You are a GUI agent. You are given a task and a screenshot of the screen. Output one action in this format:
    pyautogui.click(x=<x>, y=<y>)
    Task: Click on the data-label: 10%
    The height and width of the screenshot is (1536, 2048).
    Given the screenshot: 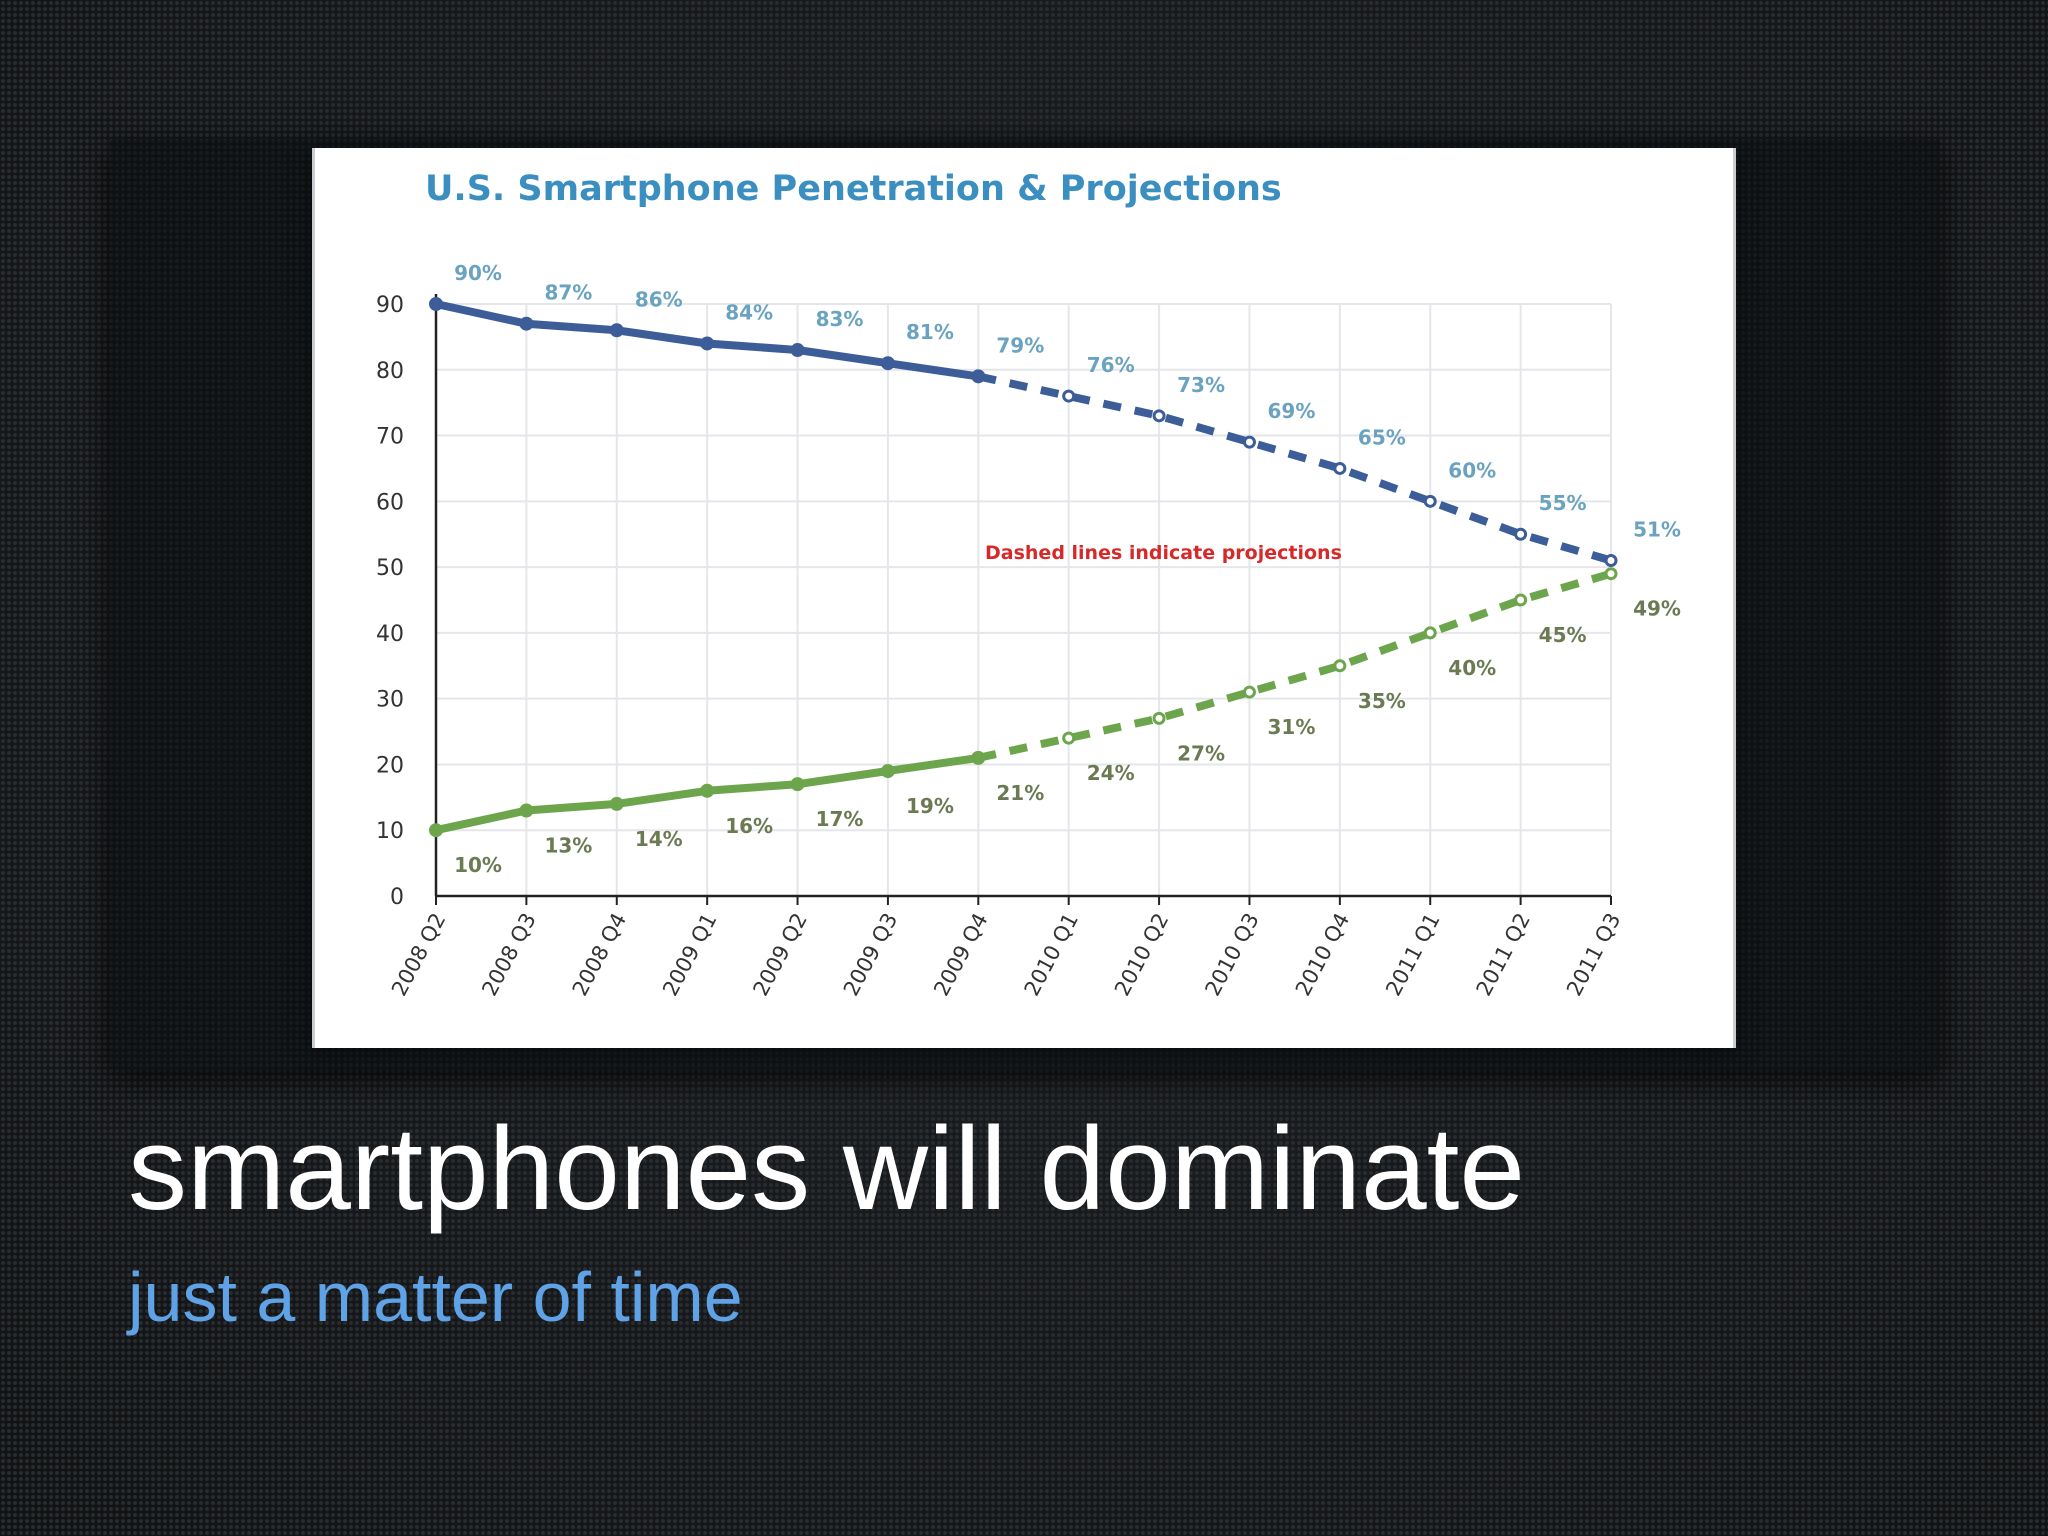 What is the action you would take?
    pyautogui.click(x=478, y=865)
    